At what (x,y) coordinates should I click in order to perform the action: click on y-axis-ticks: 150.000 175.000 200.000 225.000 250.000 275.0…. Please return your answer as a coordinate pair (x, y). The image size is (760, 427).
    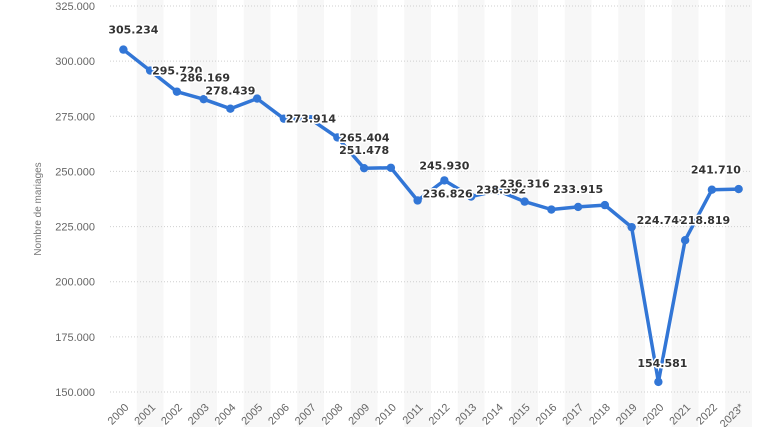
    Looking at the image, I should click on (75, 200).